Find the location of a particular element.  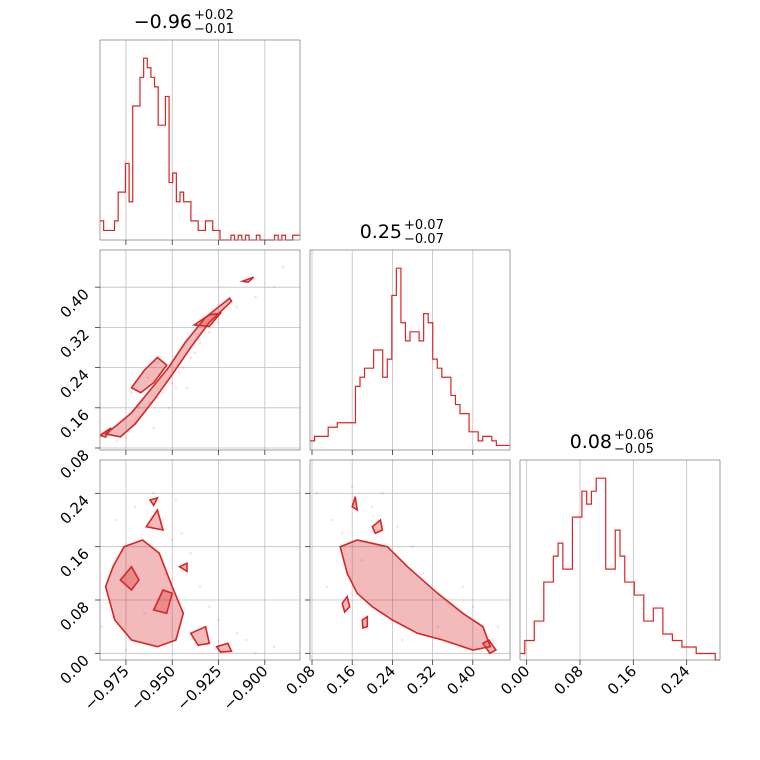

param-title-median: 0.25 is located at coordinates (381, 232).